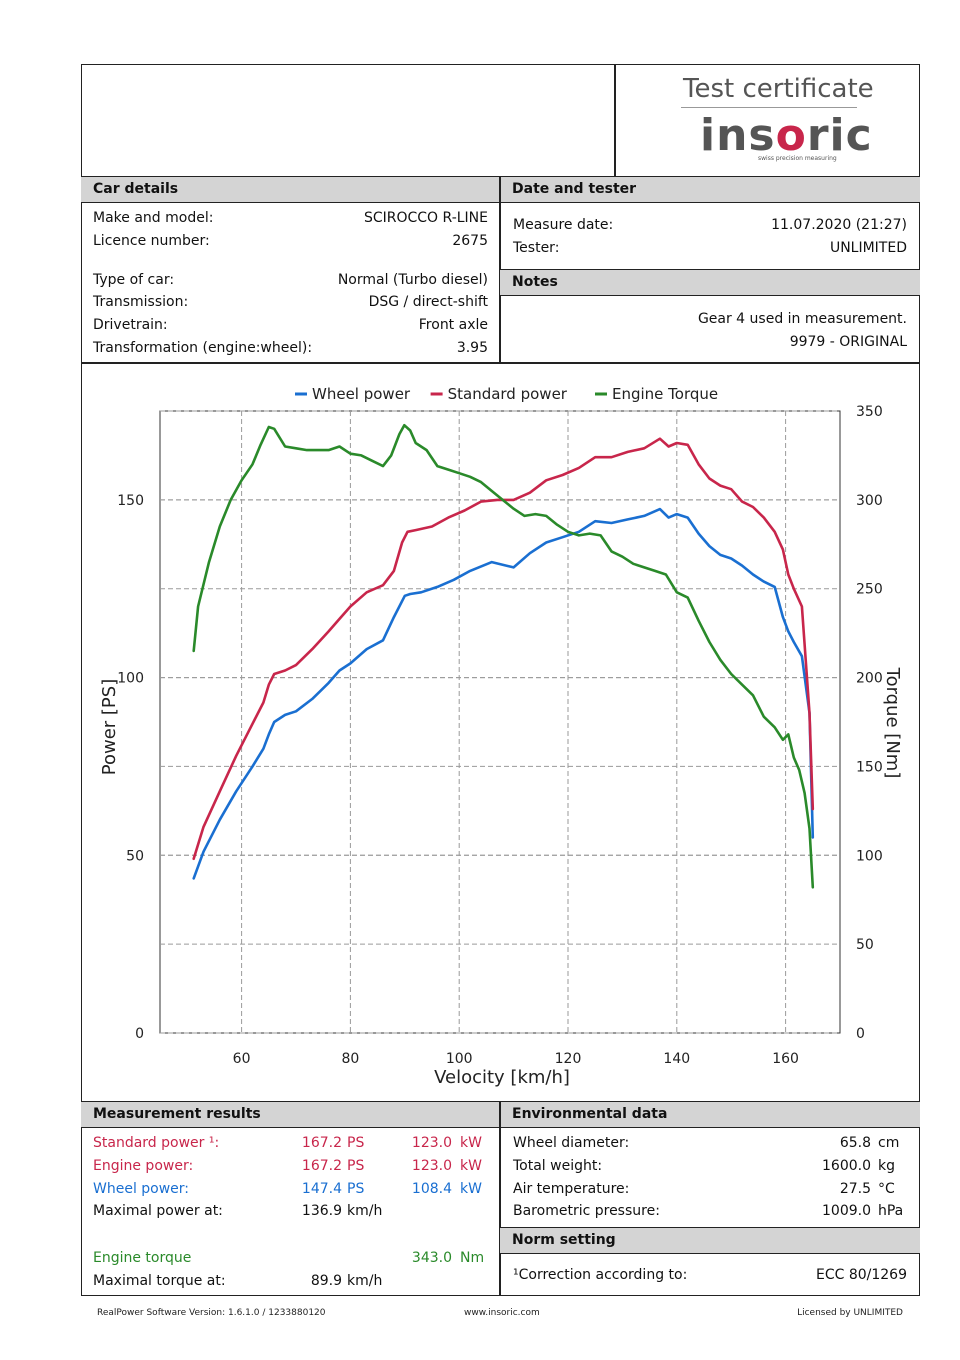  I want to click on car-type-value: Normal (Turbo diesel), so click(412, 280).